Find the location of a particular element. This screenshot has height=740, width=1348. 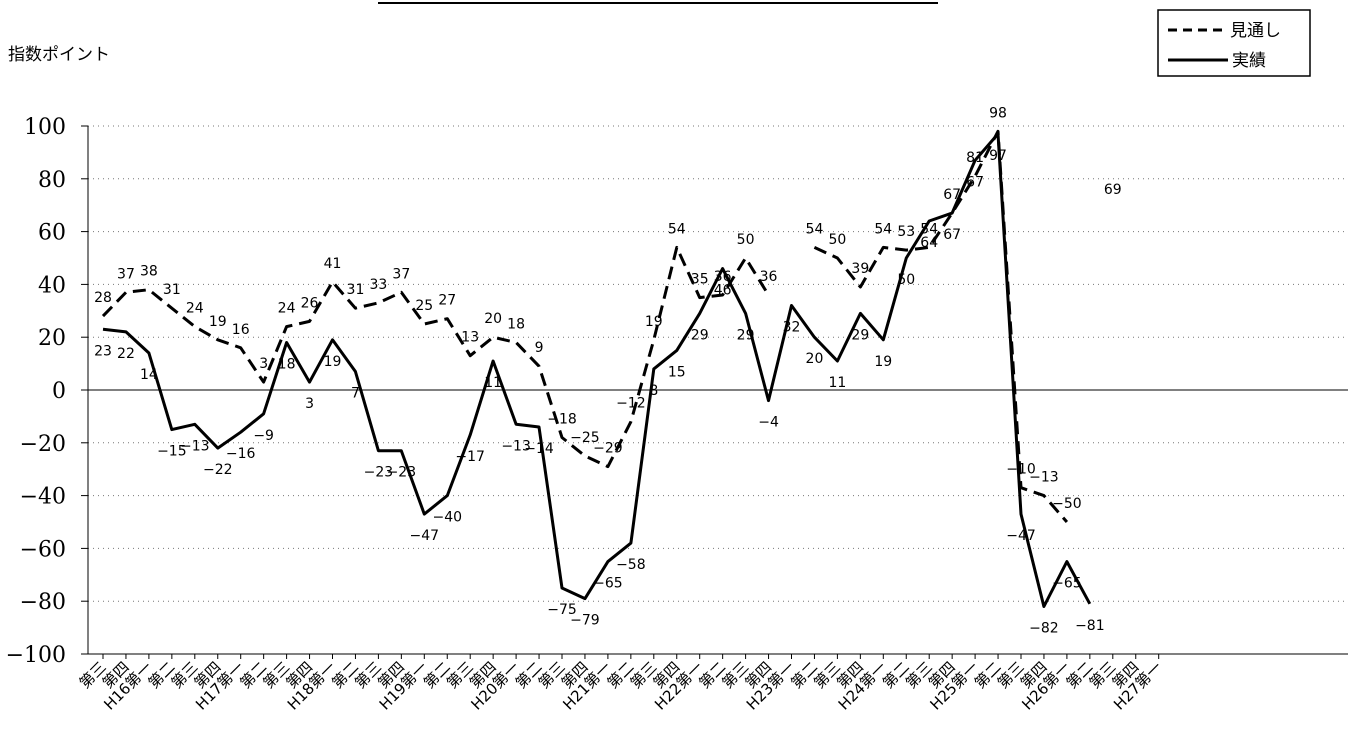

legend: 見通し 実績 is located at coordinates (1234, 43).